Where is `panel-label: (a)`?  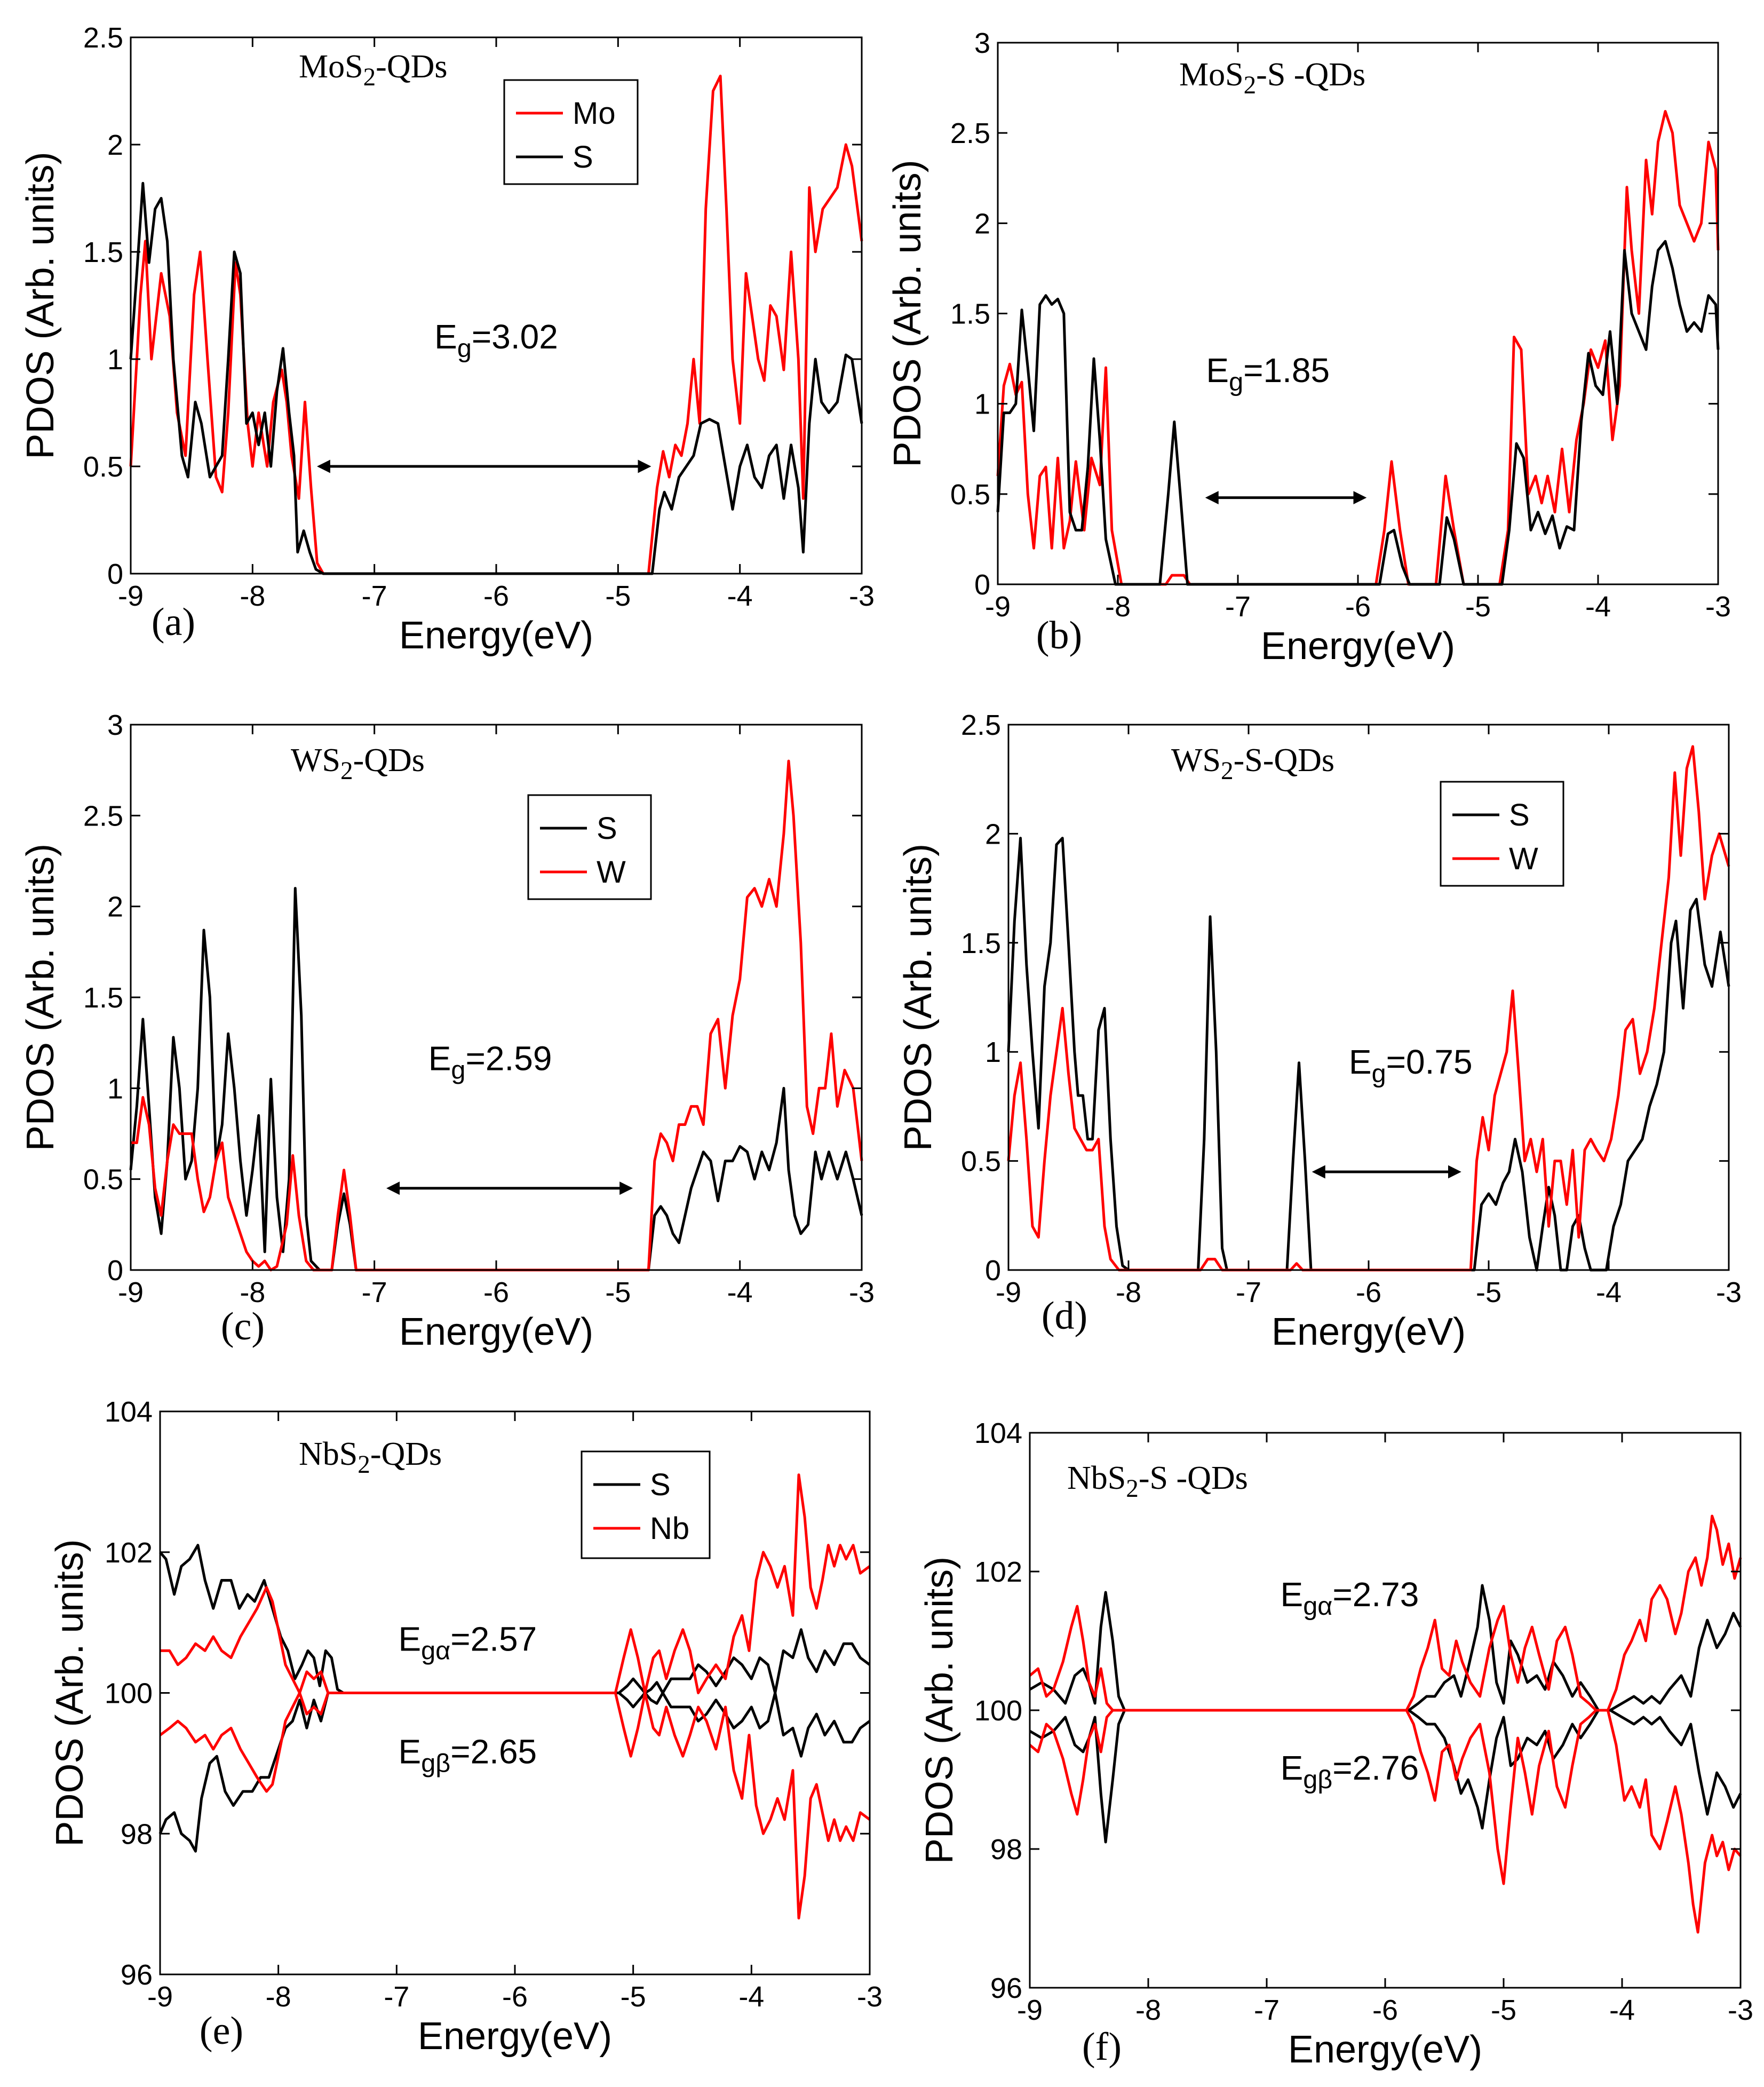
panel-label: (a) is located at coordinates (173, 622).